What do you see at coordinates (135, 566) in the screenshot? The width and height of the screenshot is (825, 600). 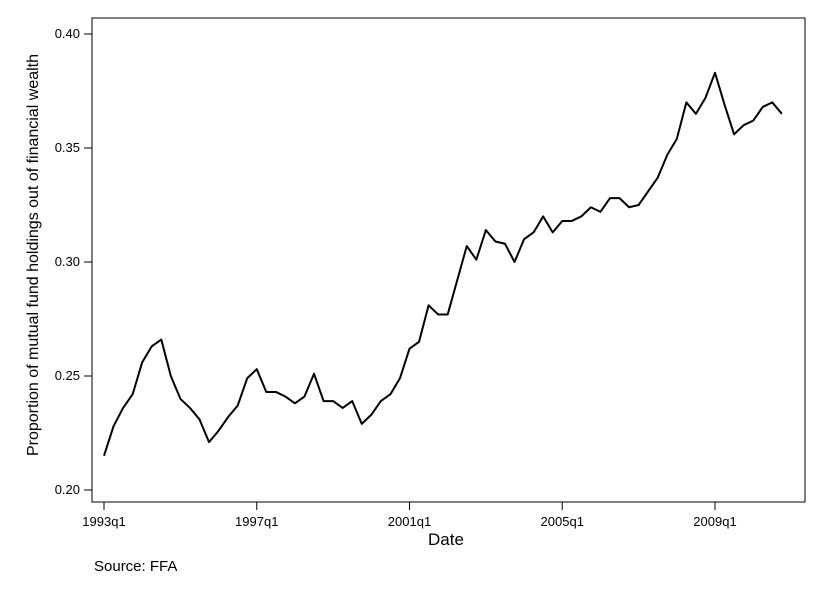 I see `source-note: Source: FFA` at bounding box center [135, 566].